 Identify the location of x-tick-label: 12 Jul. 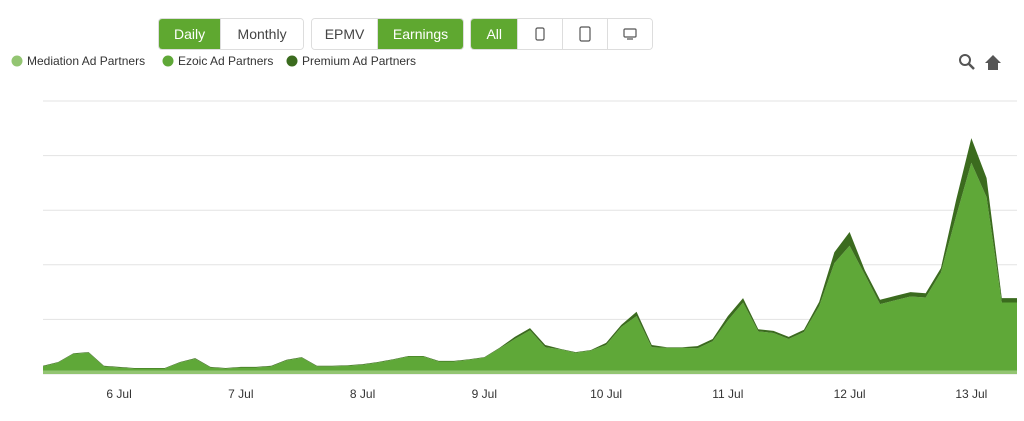
(850, 394).